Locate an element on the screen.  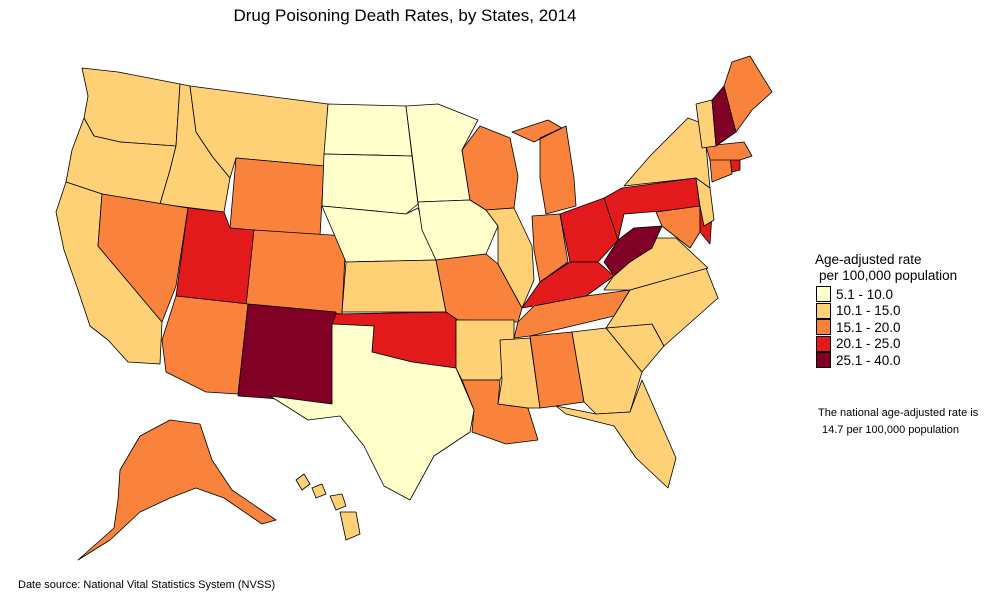
state-wi is located at coordinates (490, 168).